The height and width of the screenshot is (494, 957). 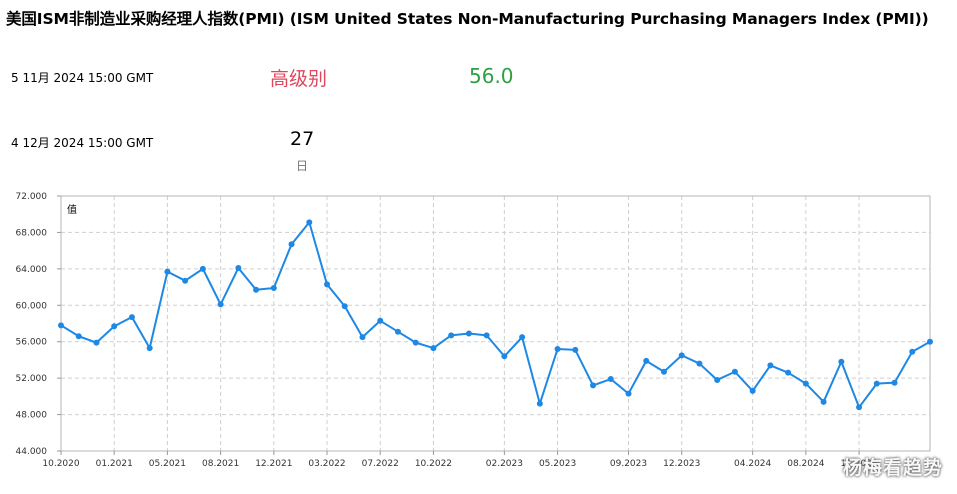 I want to click on x-tick-label: 10.2022, so click(x=433, y=464).